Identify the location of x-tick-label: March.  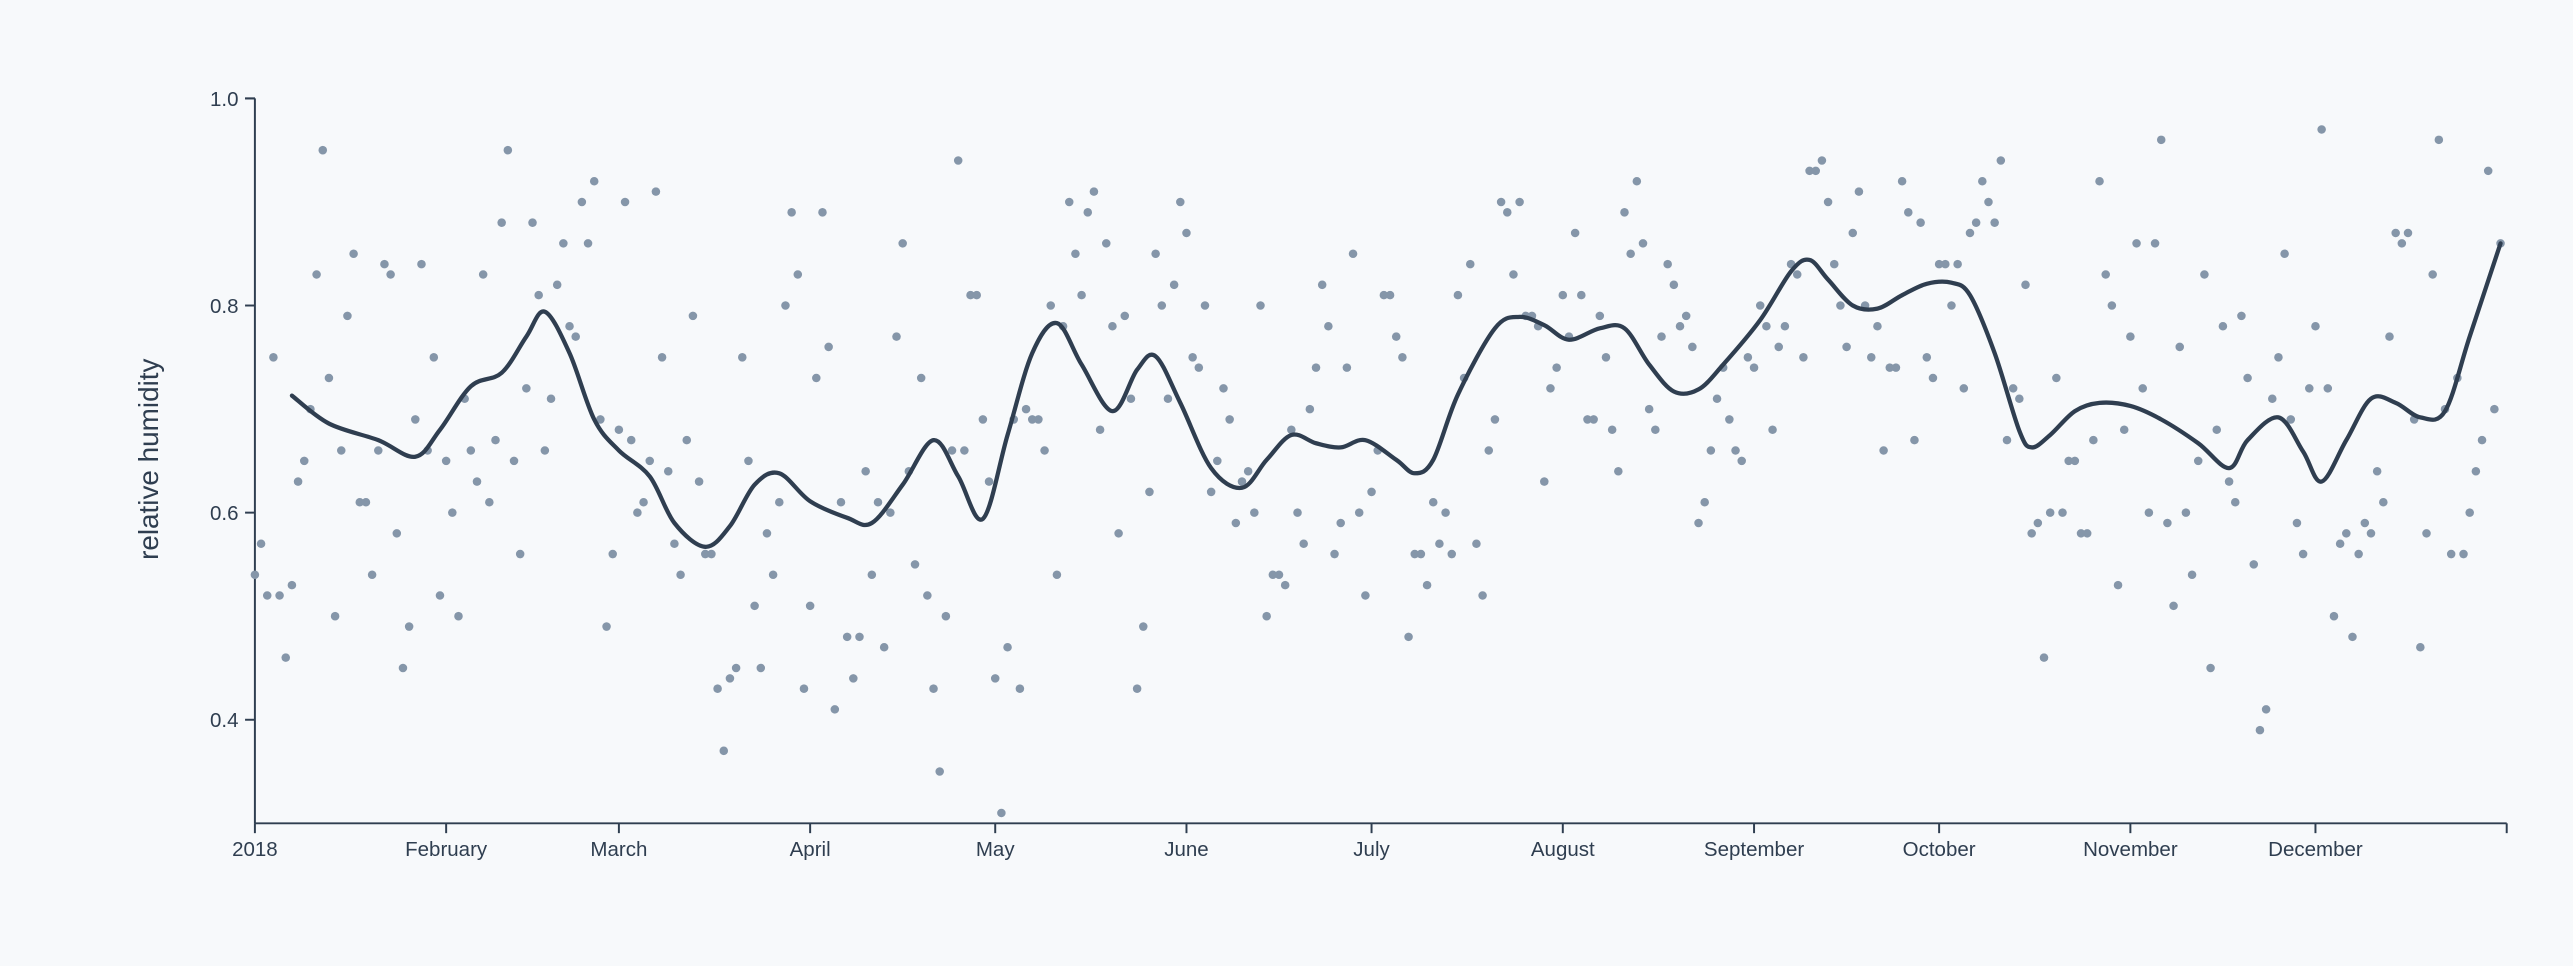
(618, 849).